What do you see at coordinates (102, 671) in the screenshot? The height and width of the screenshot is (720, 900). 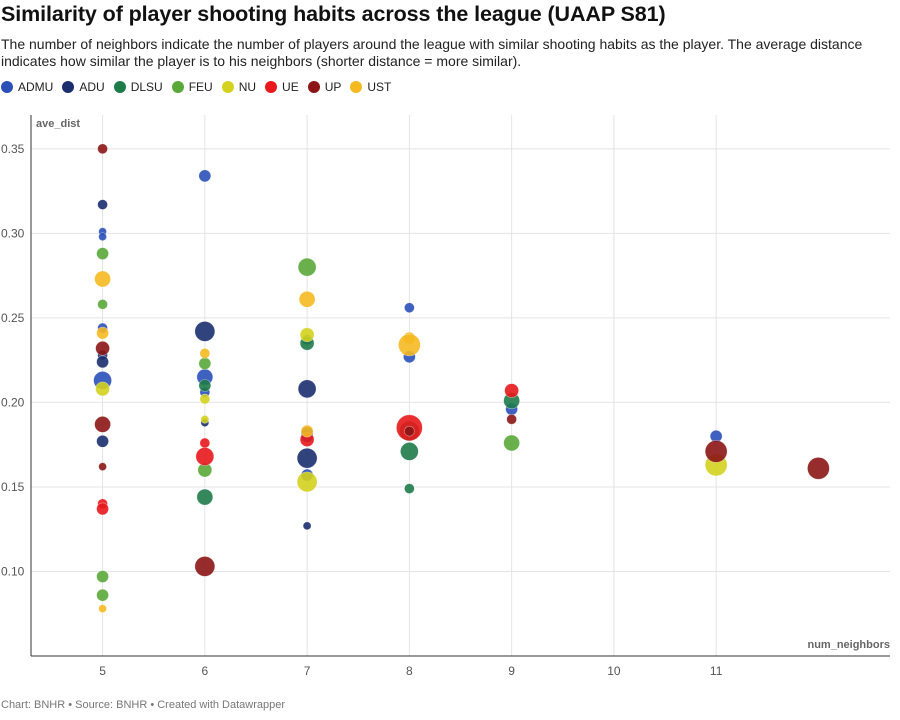 I see `x-tick-label: 5` at bounding box center [102, 671].